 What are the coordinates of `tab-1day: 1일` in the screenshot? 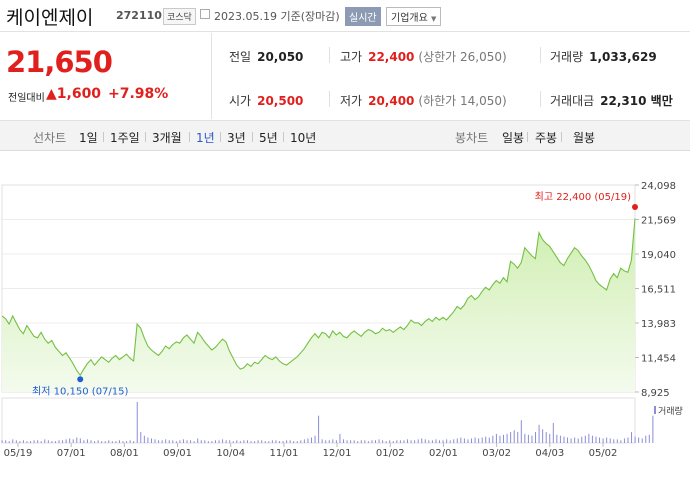 It's located at (88, 138).